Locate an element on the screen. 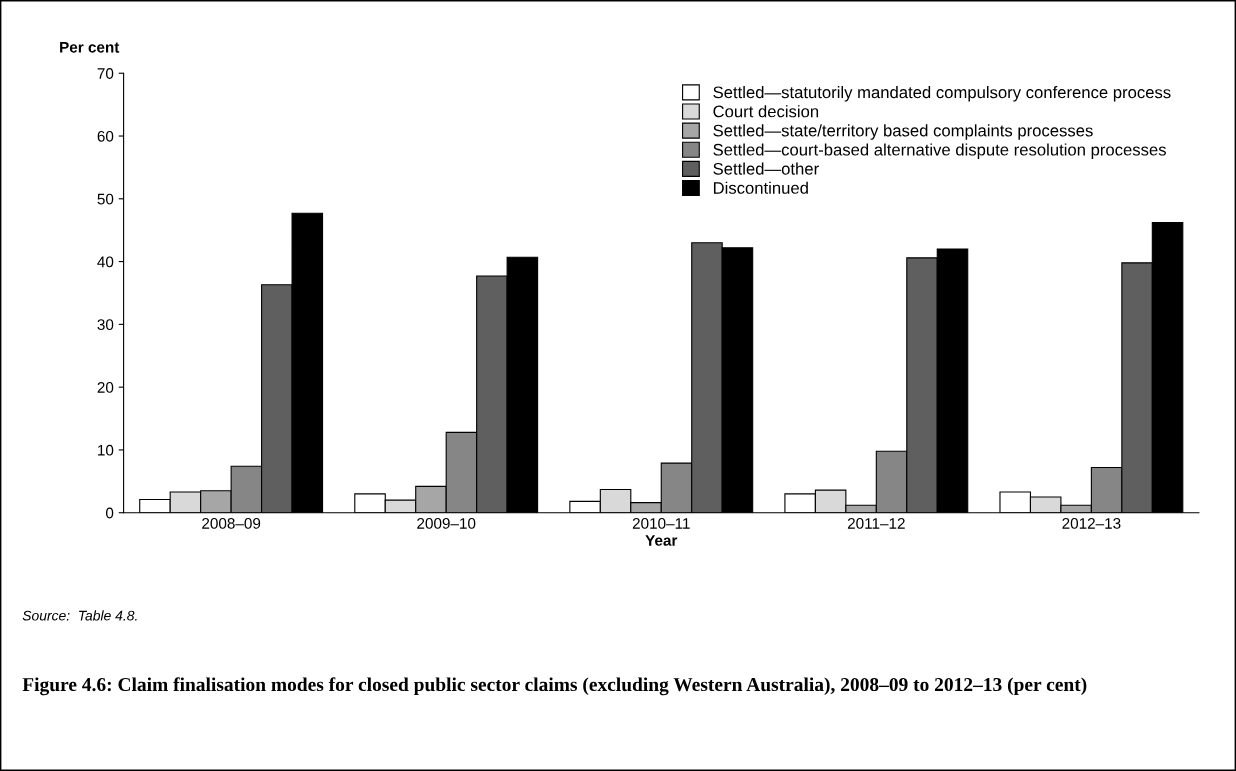  y-tick-label: 0 is located at coordinates (109, 513).